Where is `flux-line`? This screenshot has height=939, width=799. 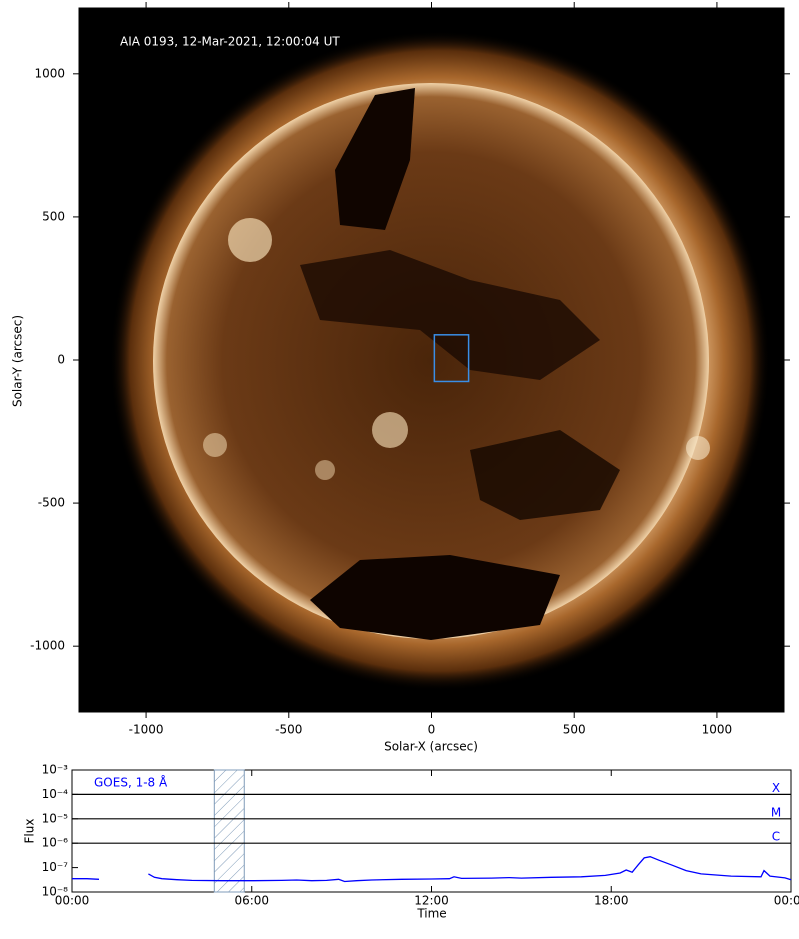
flux-line is located at coordinates (432, 869).